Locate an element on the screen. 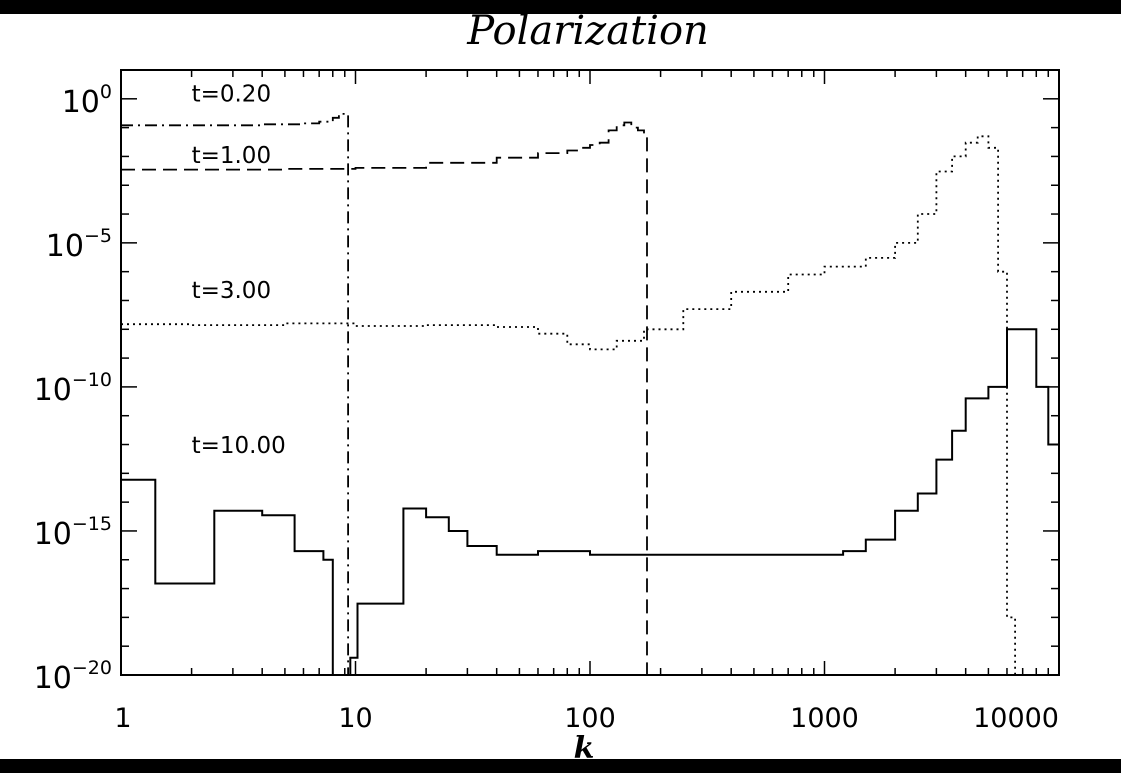 The image size is (1121, 773). y-tick-label: 10⁻²⁰ is located at coordinates (73, 676).